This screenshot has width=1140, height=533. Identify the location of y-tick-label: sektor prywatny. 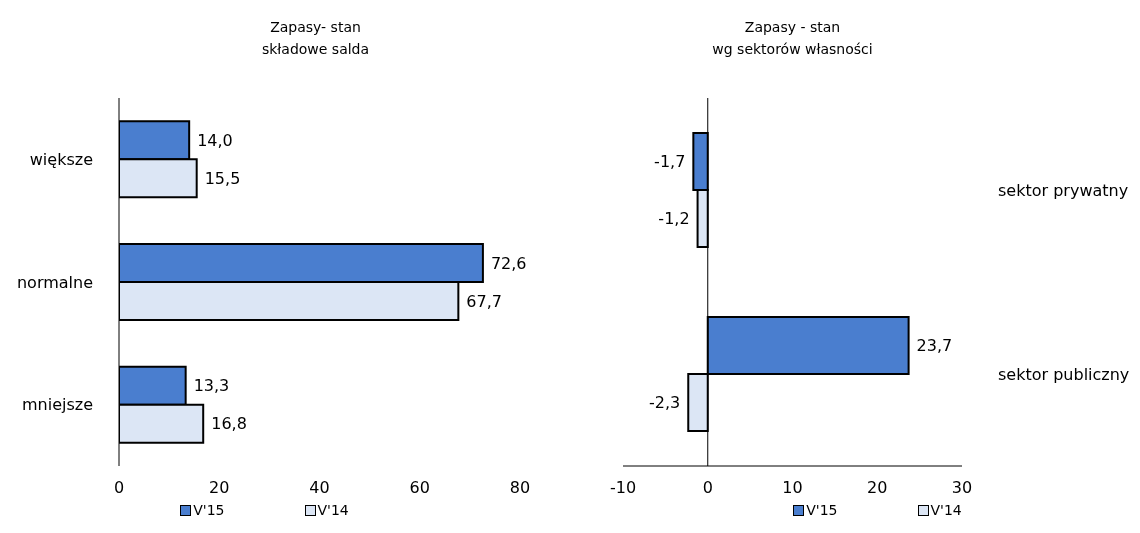
(1063, 190).